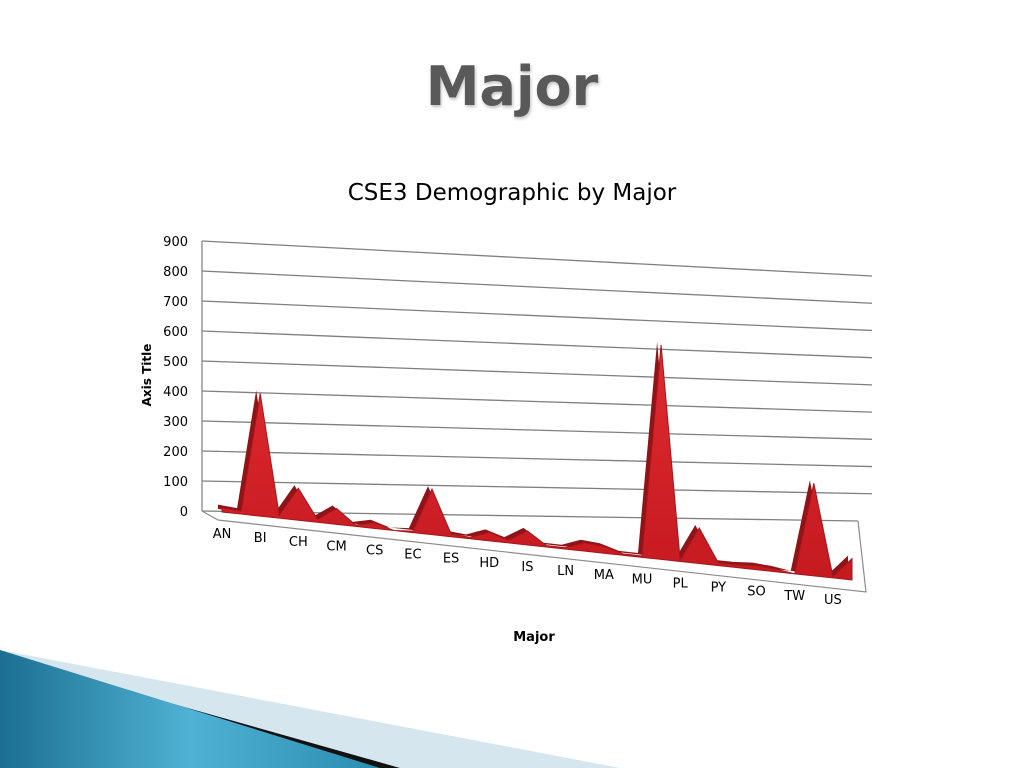 The width and height of the screenshot is (1024, 768). What do you see at coordinates (604, 575) in the screenshot?
I see `x-tick-label: MA` at bounding box center [604, 575].